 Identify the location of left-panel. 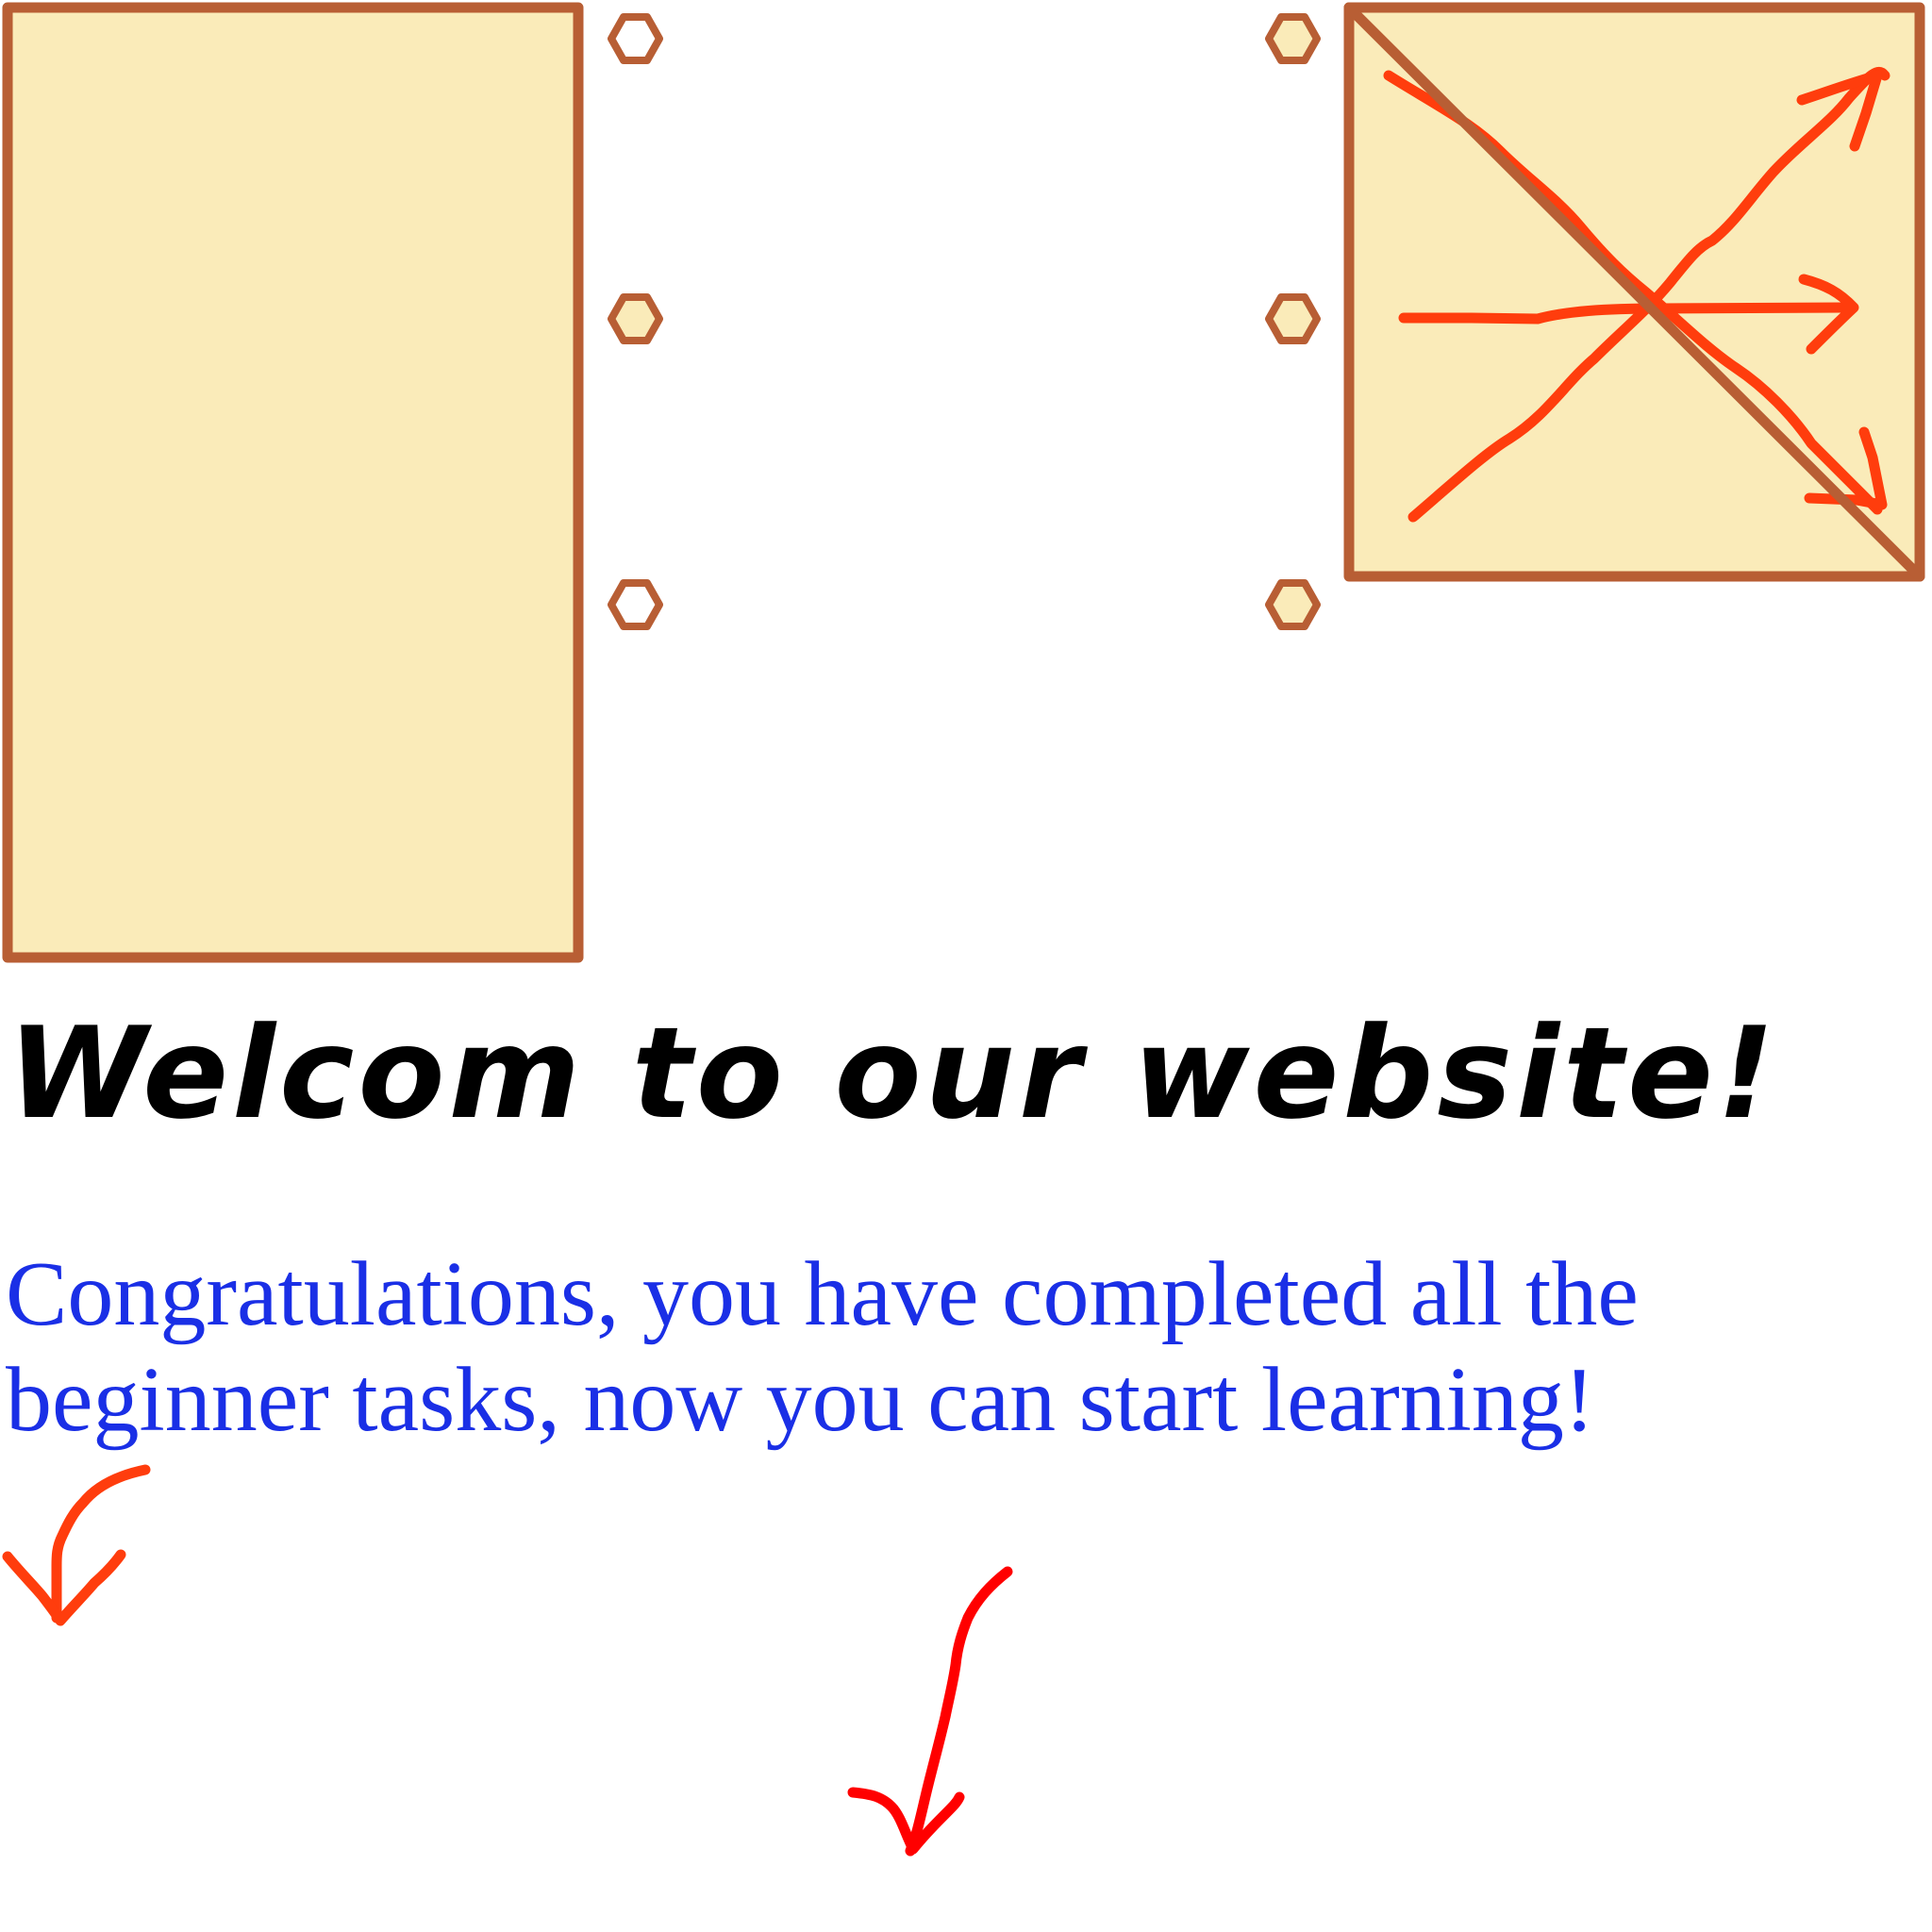
(293, 483).